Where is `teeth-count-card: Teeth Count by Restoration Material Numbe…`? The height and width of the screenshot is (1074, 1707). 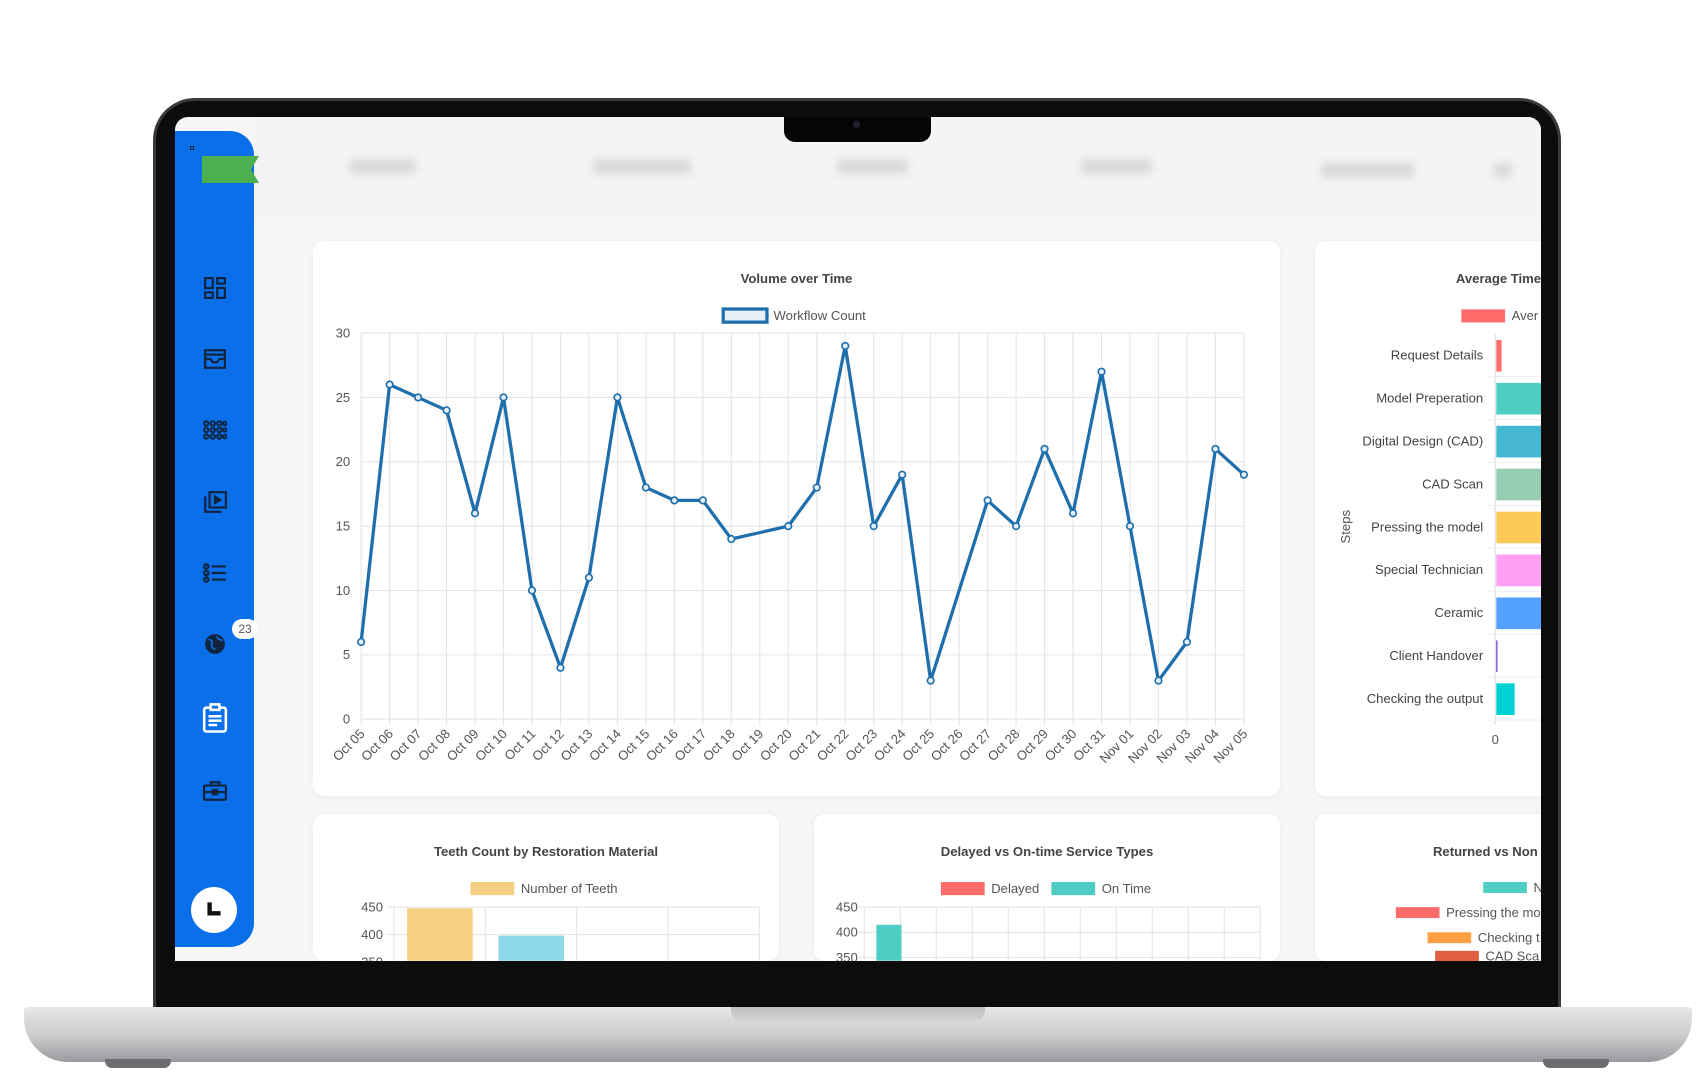 teeth-count-card: Teeth Count by Restoration Material Numbe… is located at coordinates (546, 887).